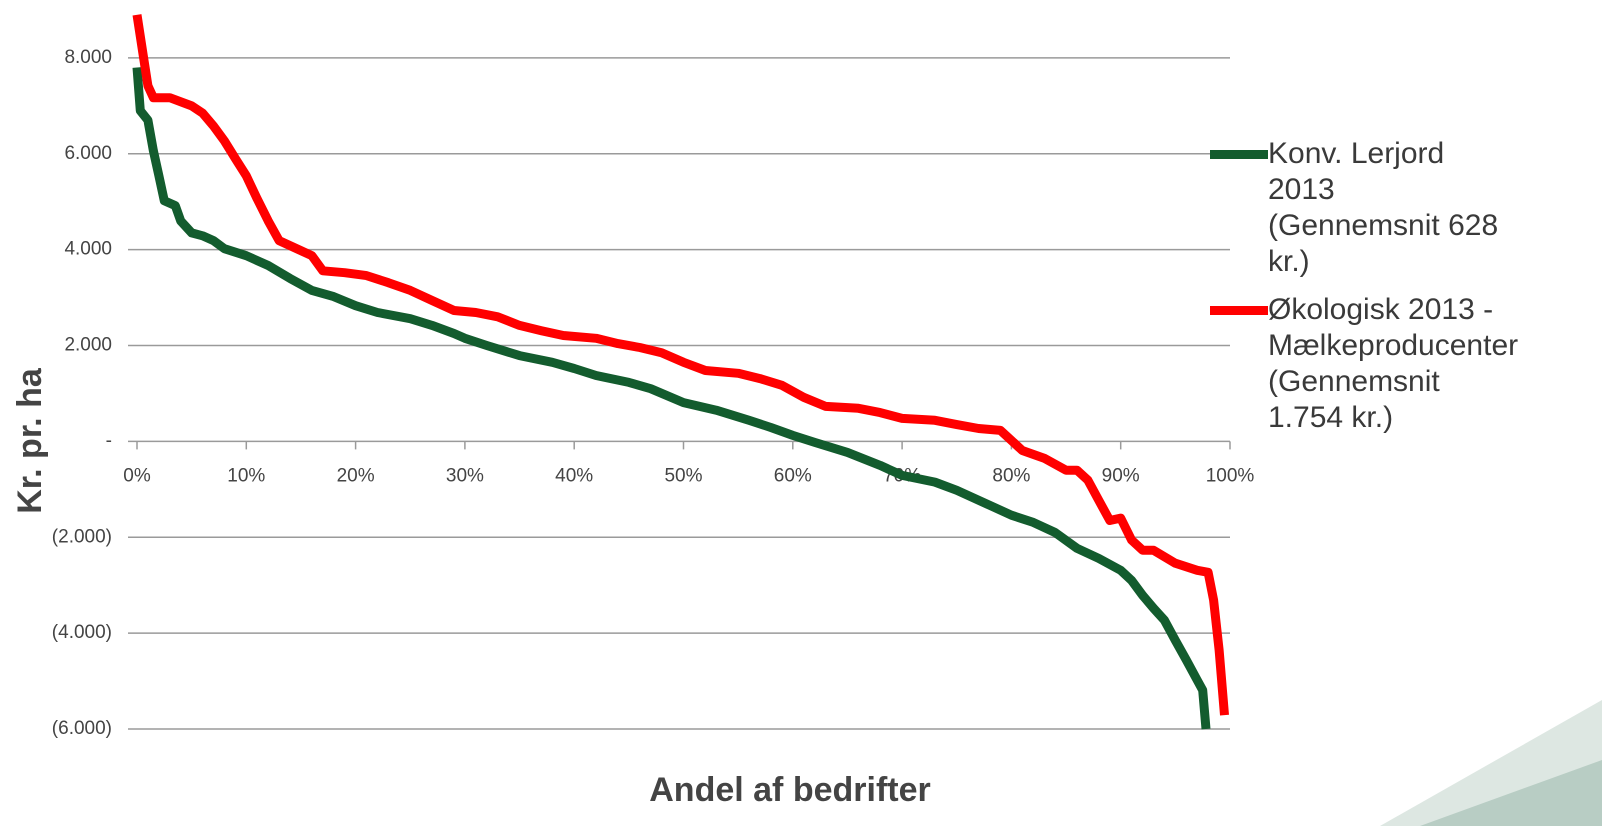 The image size is (1602, 826). What do you see at coordinates (465, 475) in the screenshot?
I see `x-tick-label: 30%` at bounding box center [465, 475].